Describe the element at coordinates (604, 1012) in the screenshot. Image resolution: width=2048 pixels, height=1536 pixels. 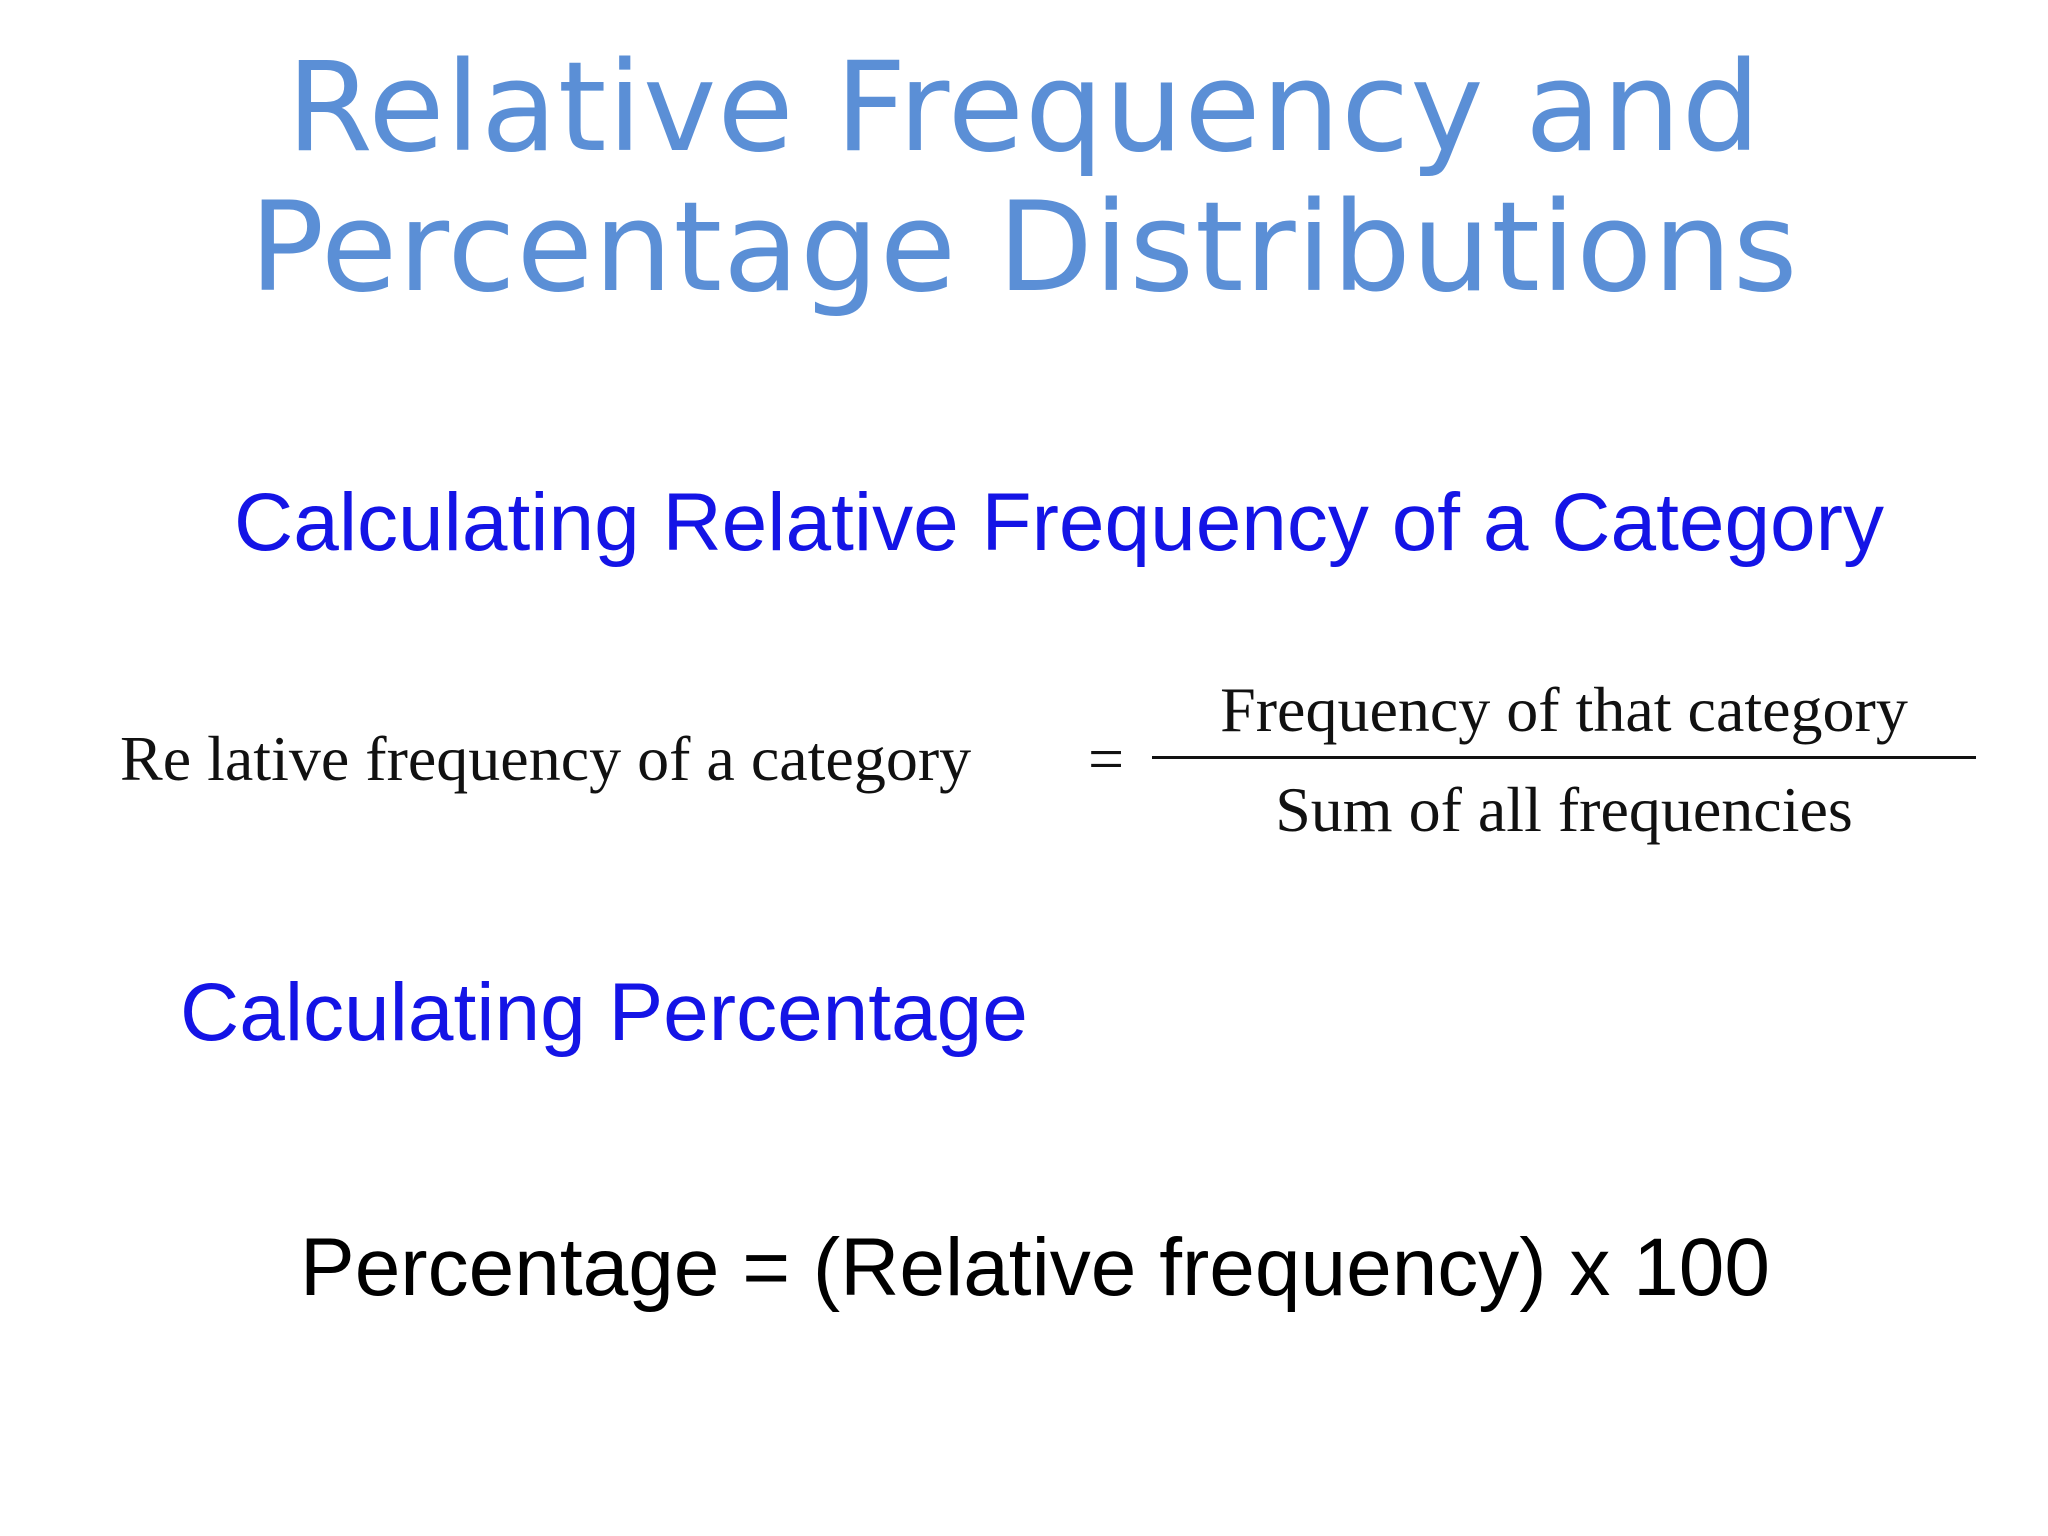
I see `percentage-heading: Calculating Percentage` at that location.